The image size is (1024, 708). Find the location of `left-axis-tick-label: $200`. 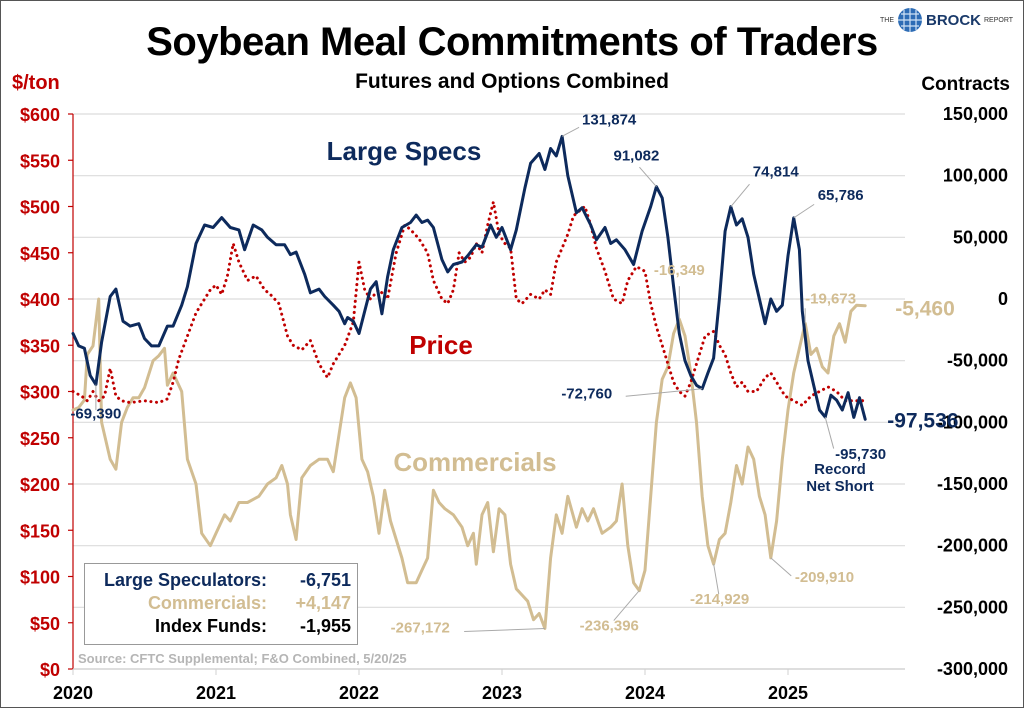

left-axis-tick-label: $200 is located at coordinates (40, 485).